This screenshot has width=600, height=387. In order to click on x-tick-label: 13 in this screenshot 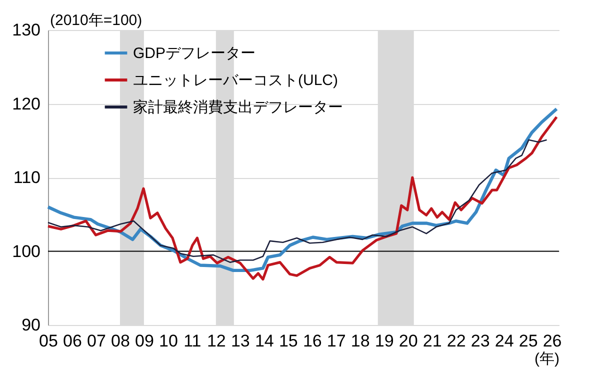, I will do `click(240, 341)`.